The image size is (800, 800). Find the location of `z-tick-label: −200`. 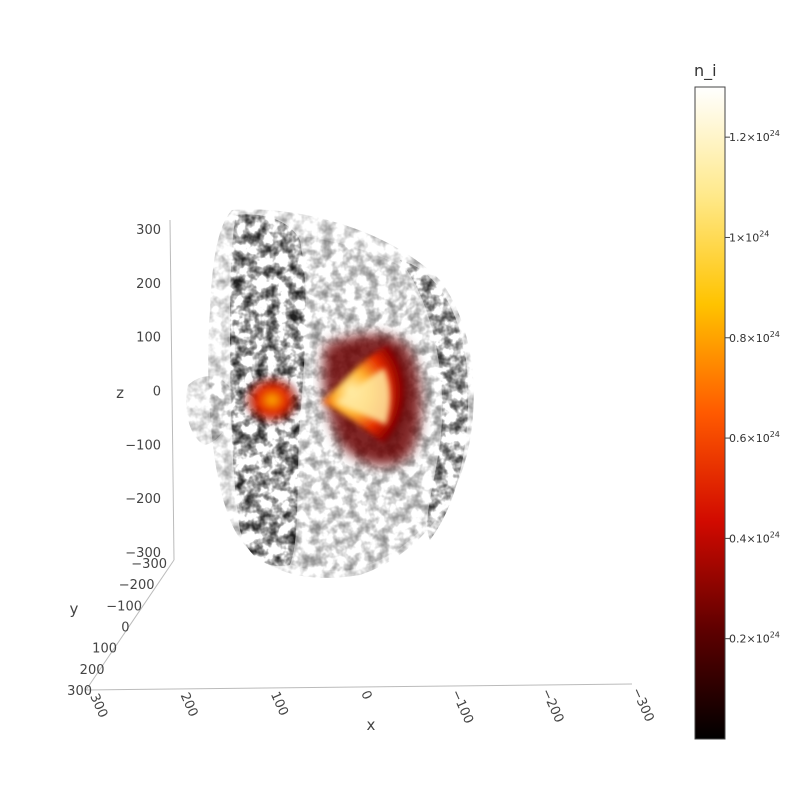

z-tick-label: −200 is located at coordinates (143, 499).